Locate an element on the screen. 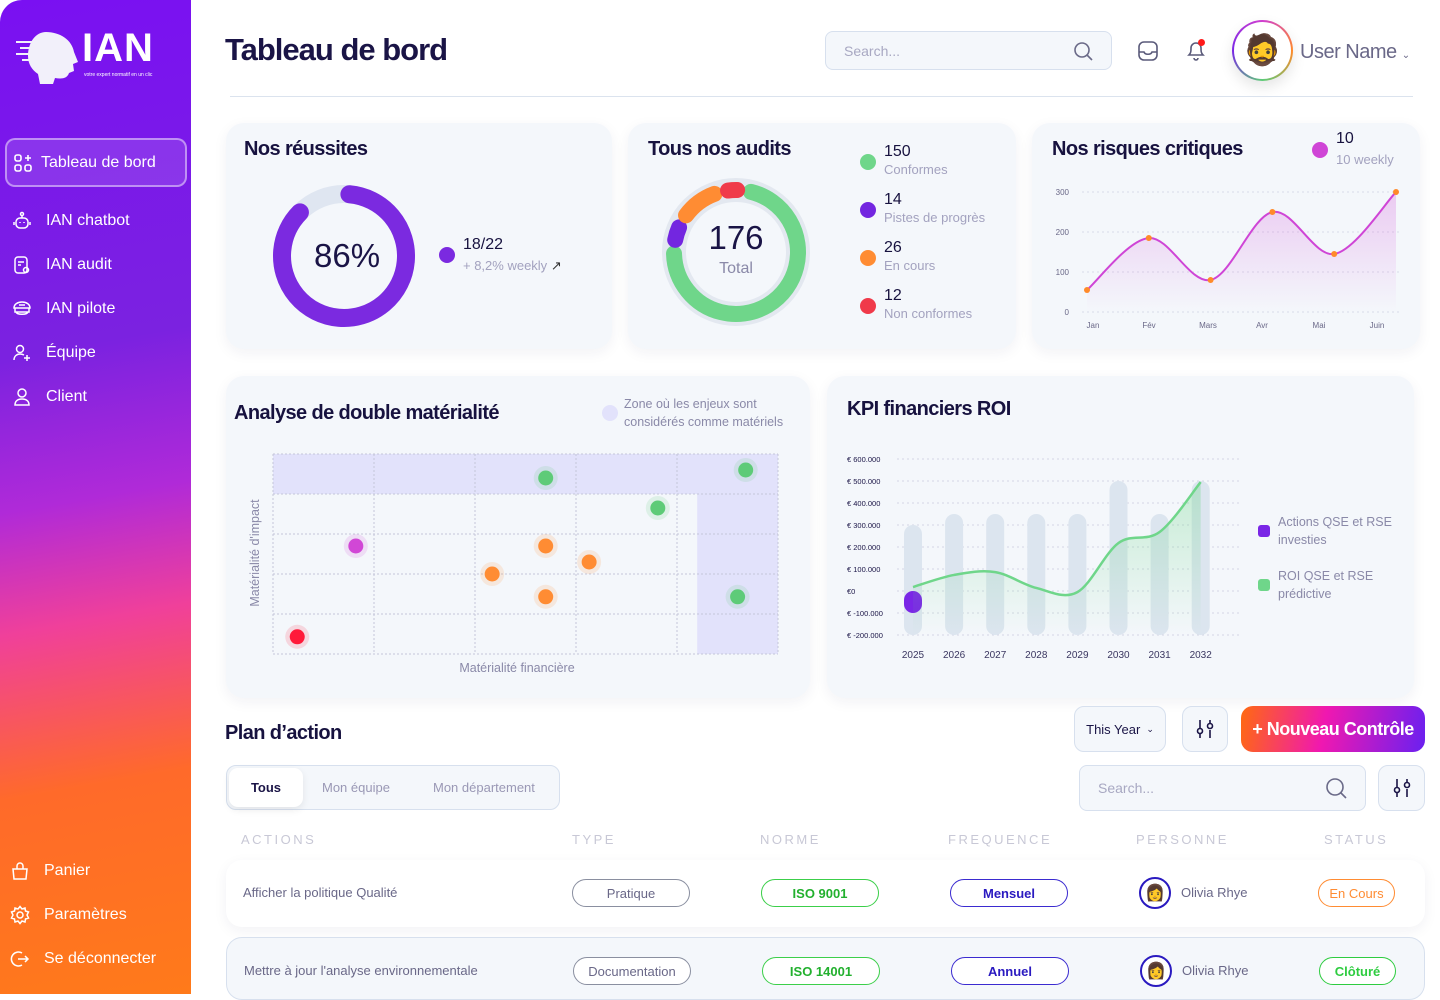  risk-area is located at coordinates (1241, 252).